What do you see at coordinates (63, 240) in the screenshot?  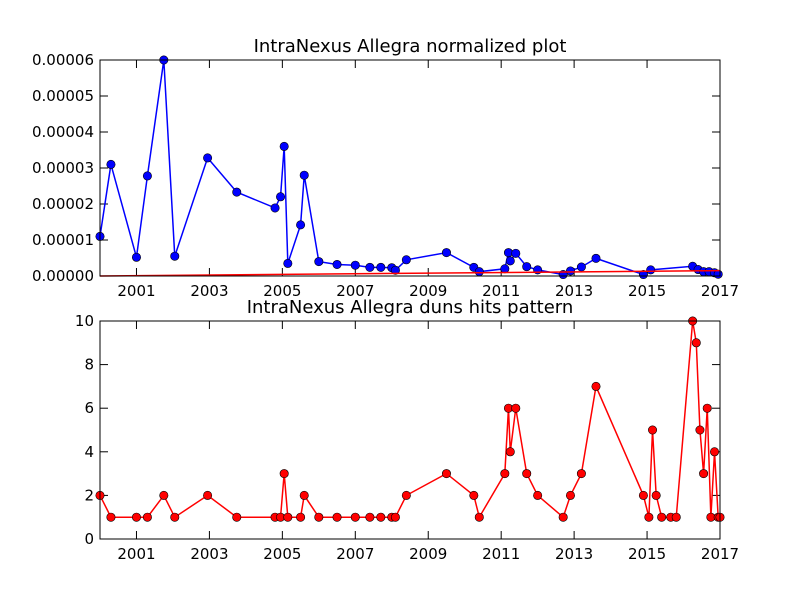 I see `y-tick-label: 0.00001` at bounding box center [63, 240].